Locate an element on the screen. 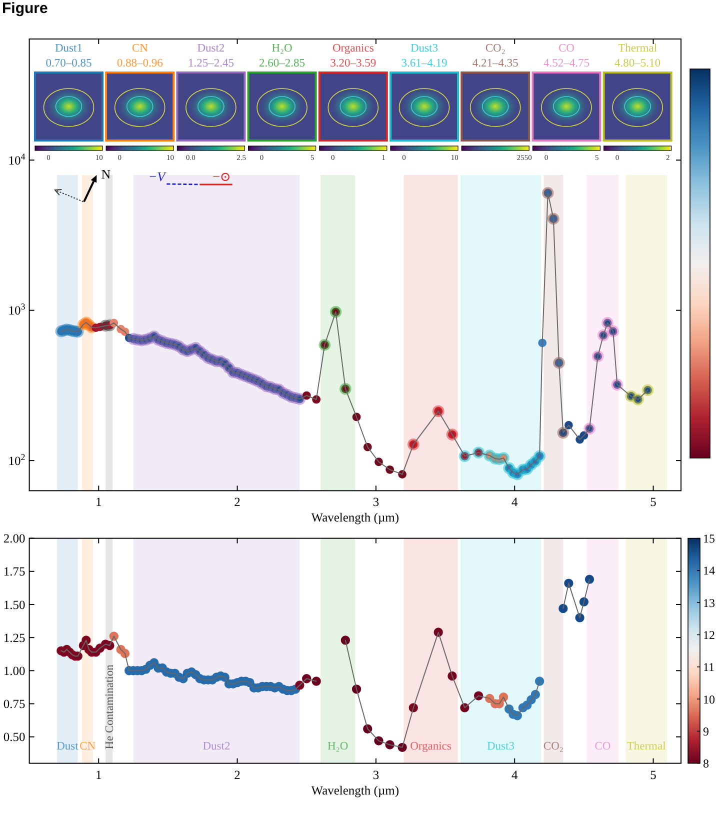  text: Dust2 is located at coordinates (211, 48).